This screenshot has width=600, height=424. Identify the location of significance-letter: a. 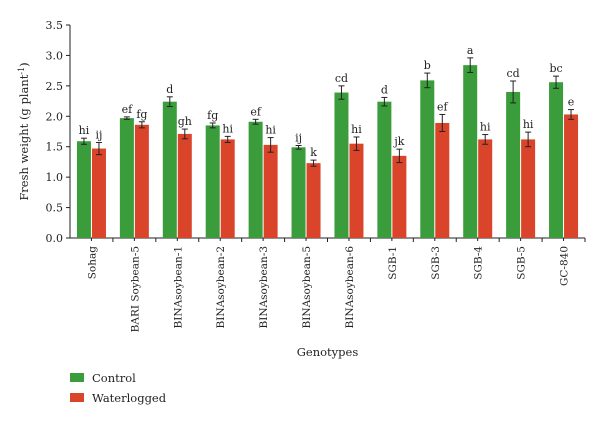
(470, 50).